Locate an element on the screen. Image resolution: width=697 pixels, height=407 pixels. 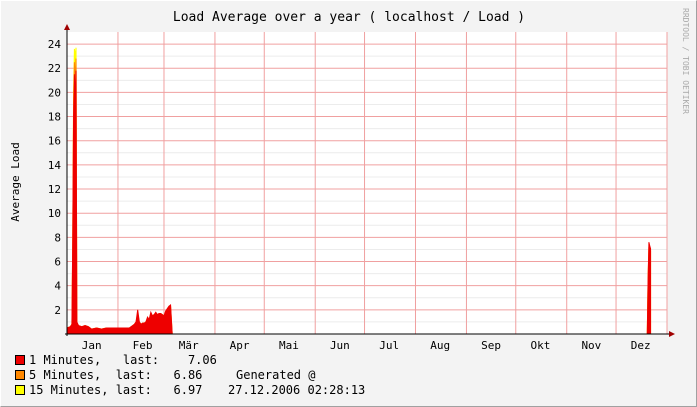
y-tick-label: 12 is located at coordinates (54, 189).